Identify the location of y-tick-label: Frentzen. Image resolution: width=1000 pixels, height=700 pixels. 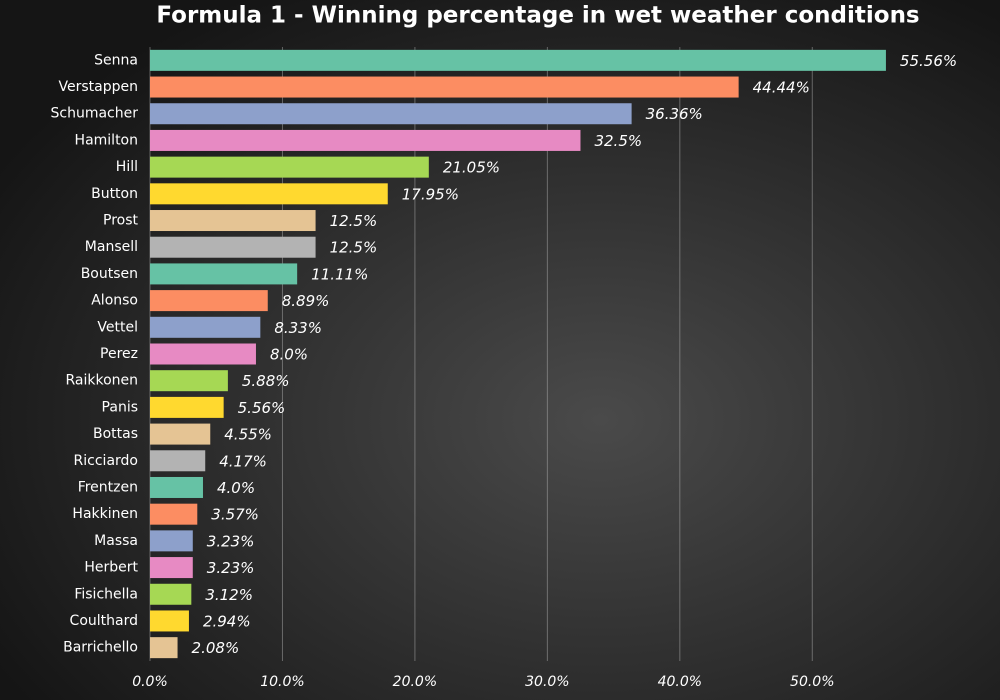
(108, 487).